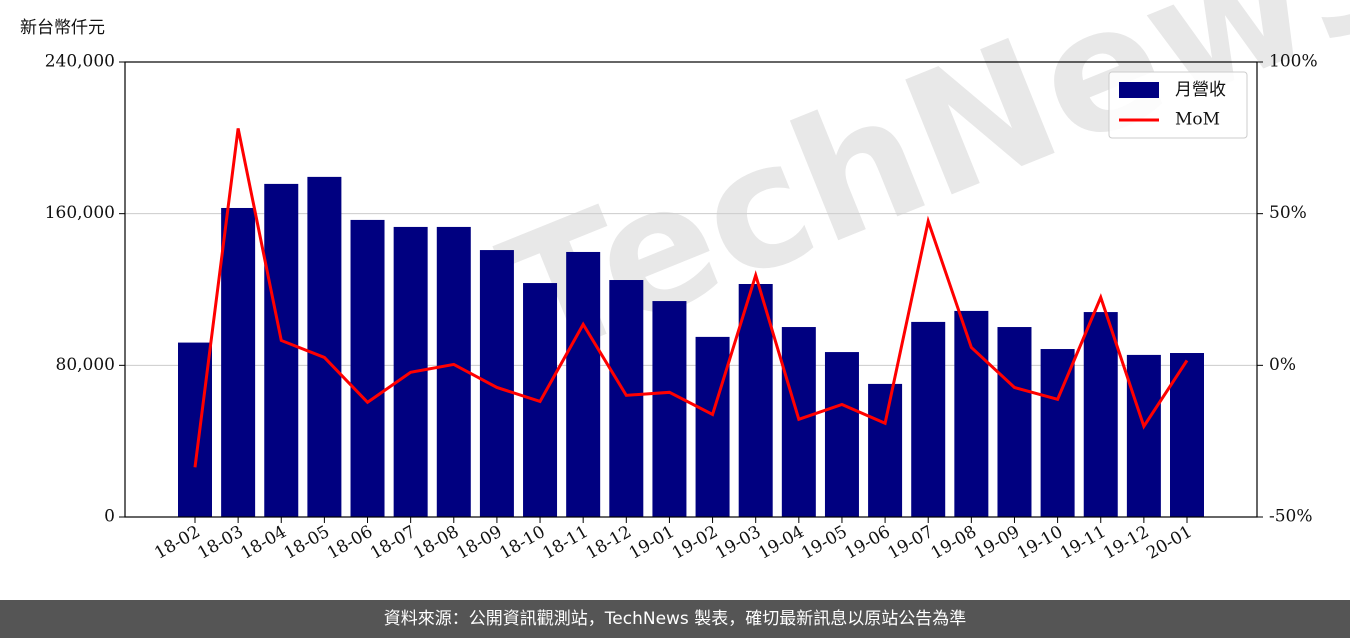 This screenshot has width=1350, height=638. Describe the element at coordinates (1197, 120) in the screenshot. I see `legend-label: MoM` at that location.